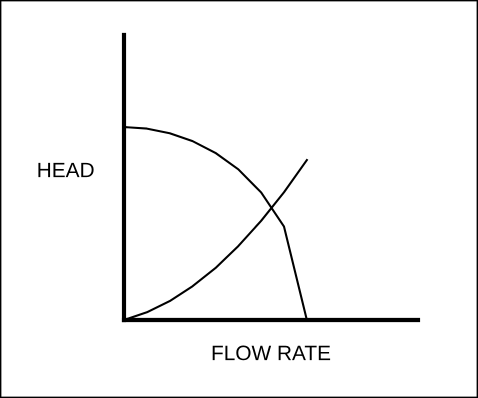  I want to click on y-axis-title: HEAD, so click(66, 170).